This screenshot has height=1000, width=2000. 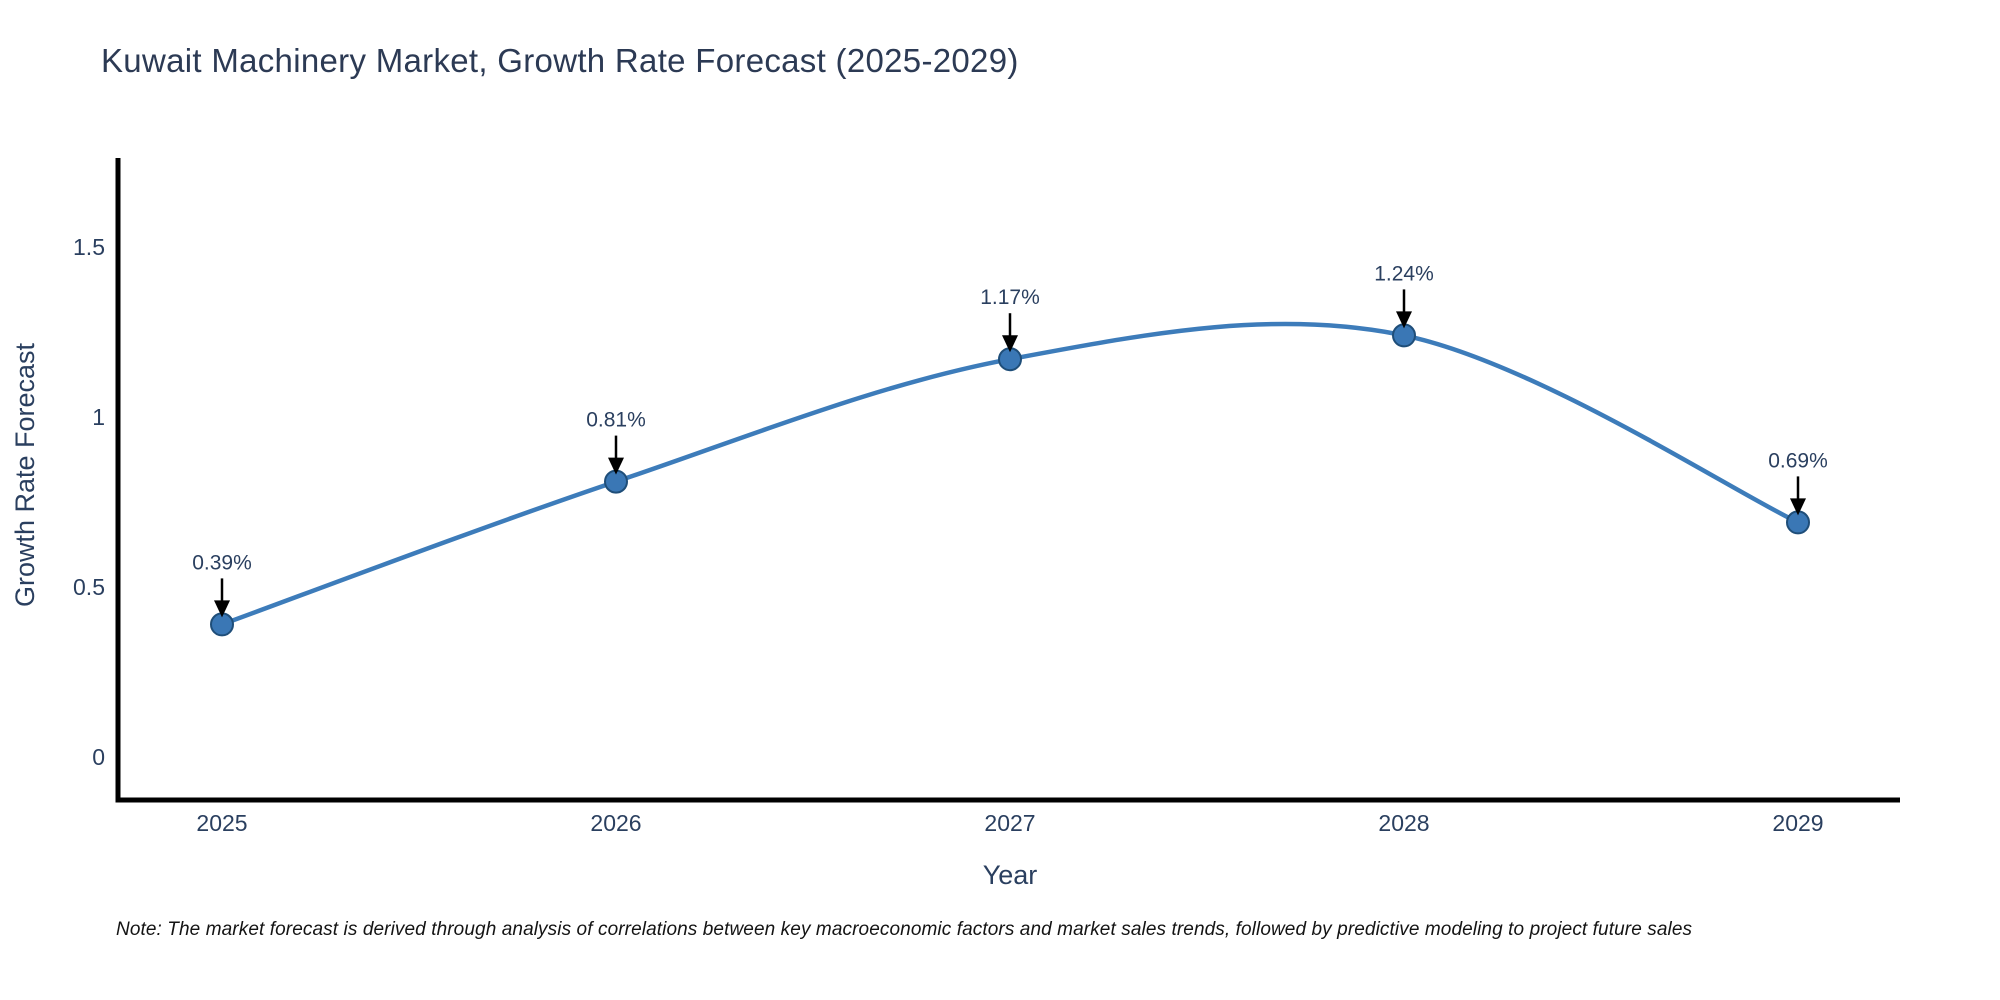 I want to click on x-tick-label: 2025, so click(x=221, y=823).